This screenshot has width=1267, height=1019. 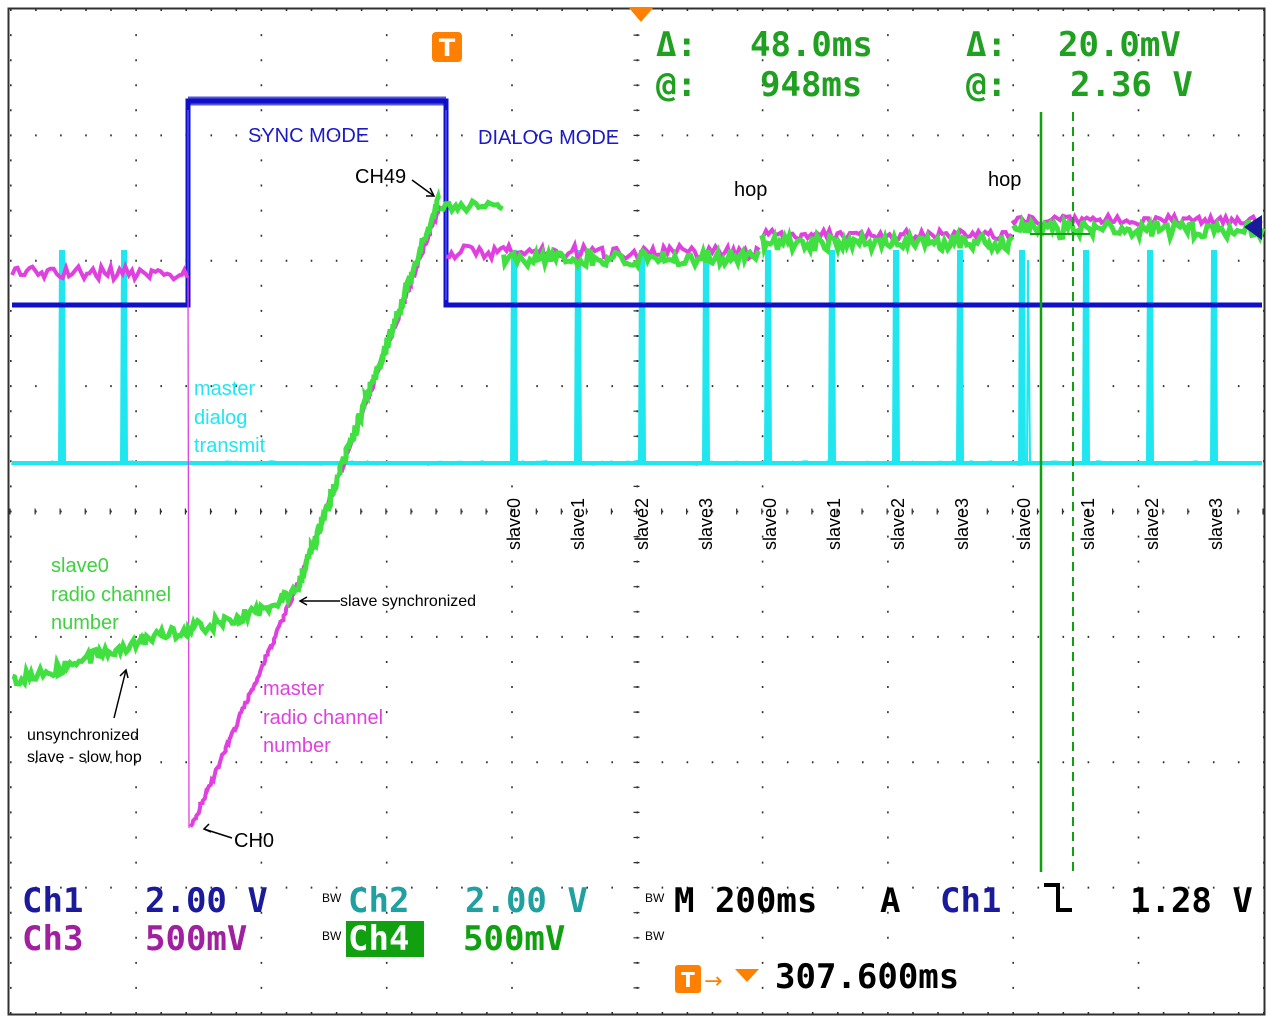 What do you see at coordinates (308, 136) in the screenshot?
I see `sync-mode-label: SYNC MODE` at bounding box center [308, 136].